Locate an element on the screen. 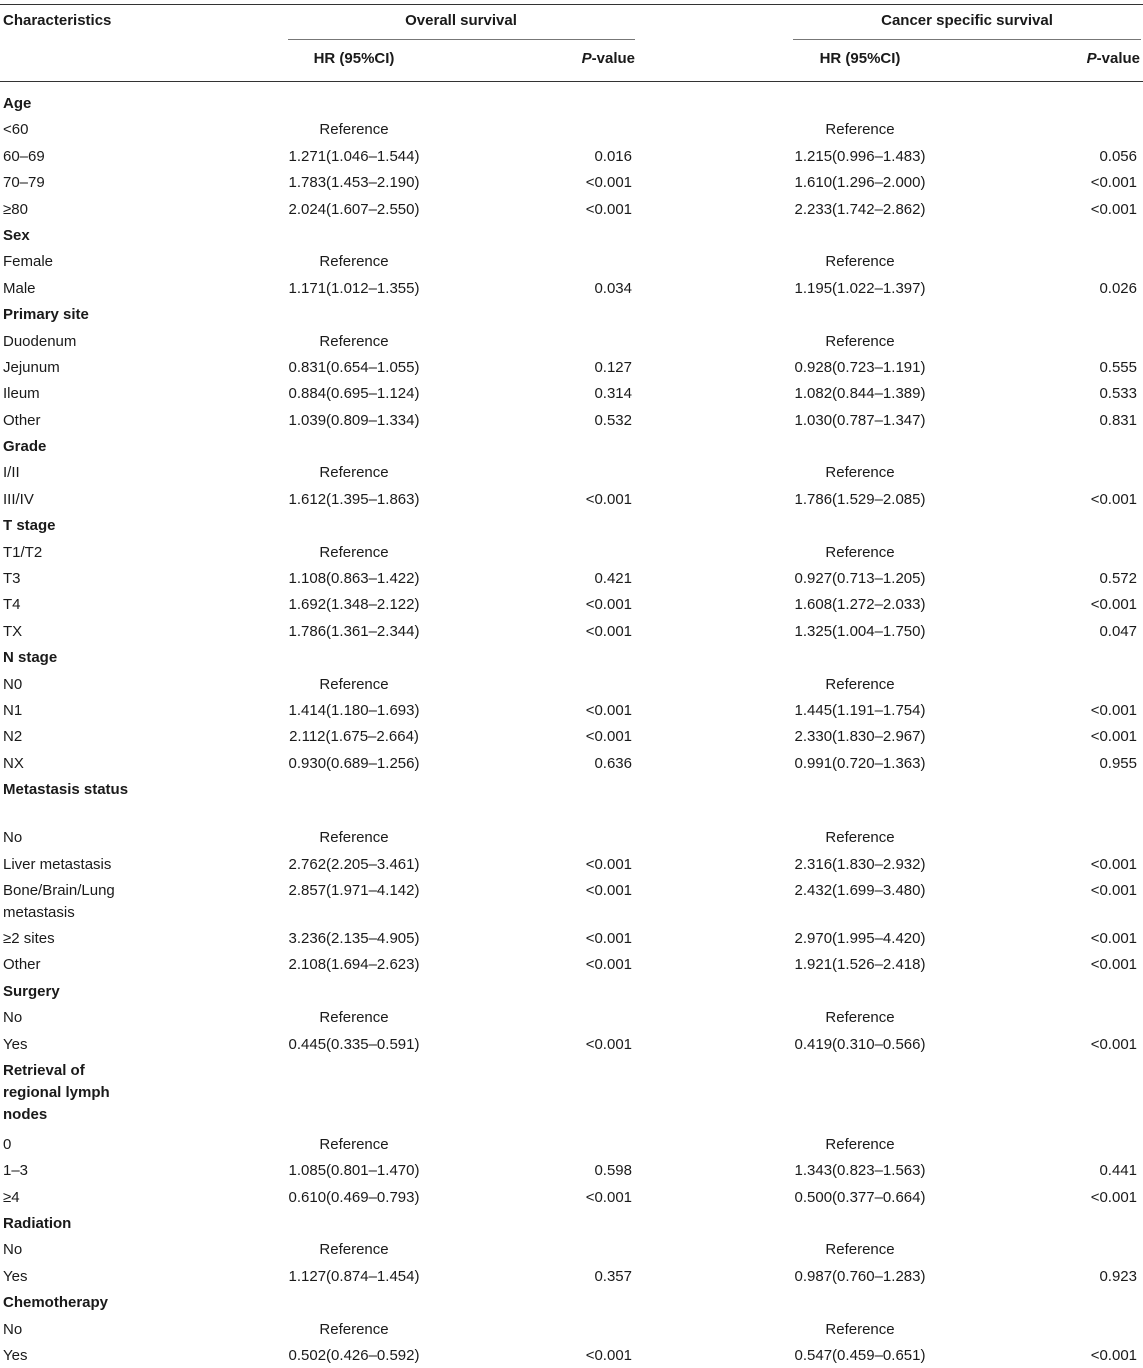  cancer-pvalue-cell: 0.533 is located at coordinates (1118, 394).